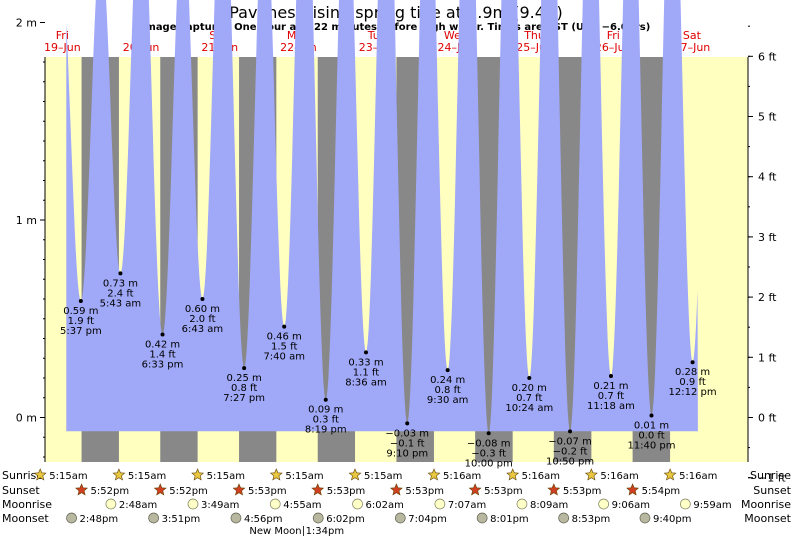  I want to click on low-tide-time: 9:30 am, so click(448, 400).